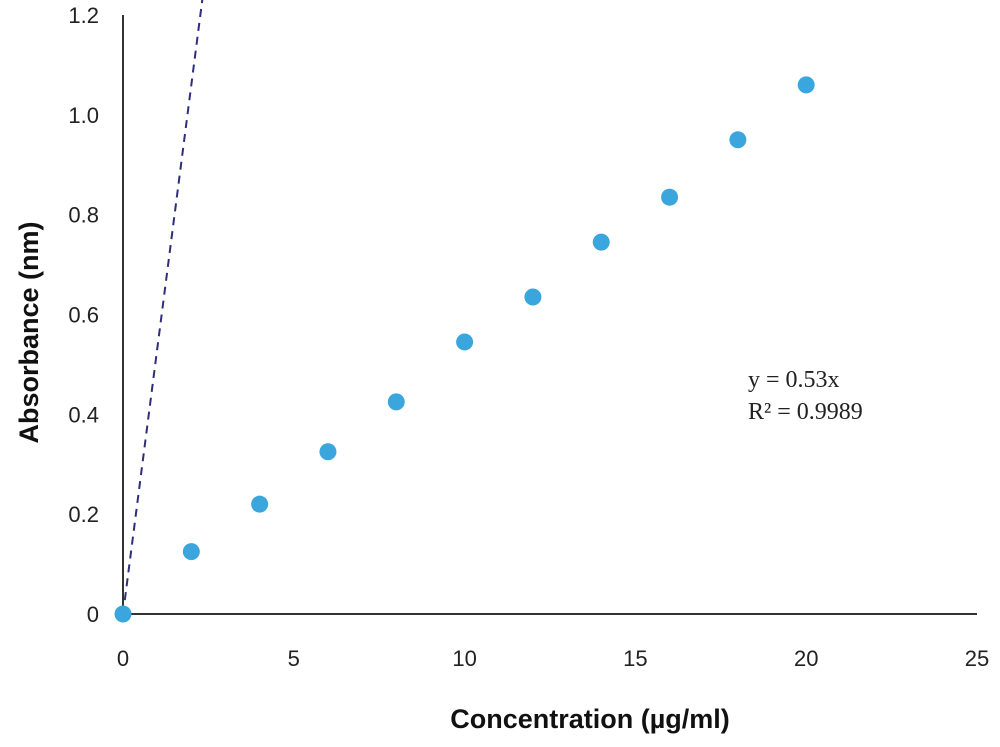 This screenshot has width=1000, height=747. Describe the element at coordinates (83, 514) in the screenshot. I see `y-tick-label: 0.2` at that location.